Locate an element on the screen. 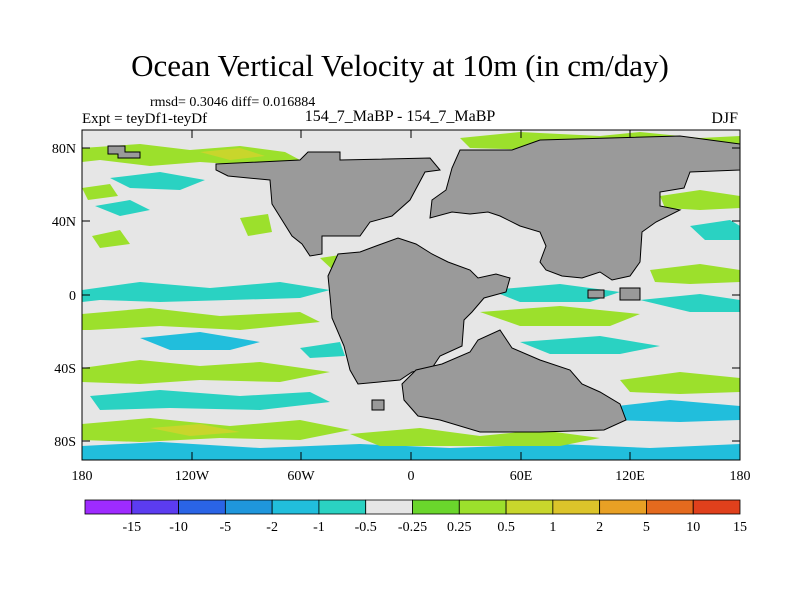 Image resolution: width=800 pixels, height=600 pixels. lon-tick-label: 0 is located at coordinates (411, 476).